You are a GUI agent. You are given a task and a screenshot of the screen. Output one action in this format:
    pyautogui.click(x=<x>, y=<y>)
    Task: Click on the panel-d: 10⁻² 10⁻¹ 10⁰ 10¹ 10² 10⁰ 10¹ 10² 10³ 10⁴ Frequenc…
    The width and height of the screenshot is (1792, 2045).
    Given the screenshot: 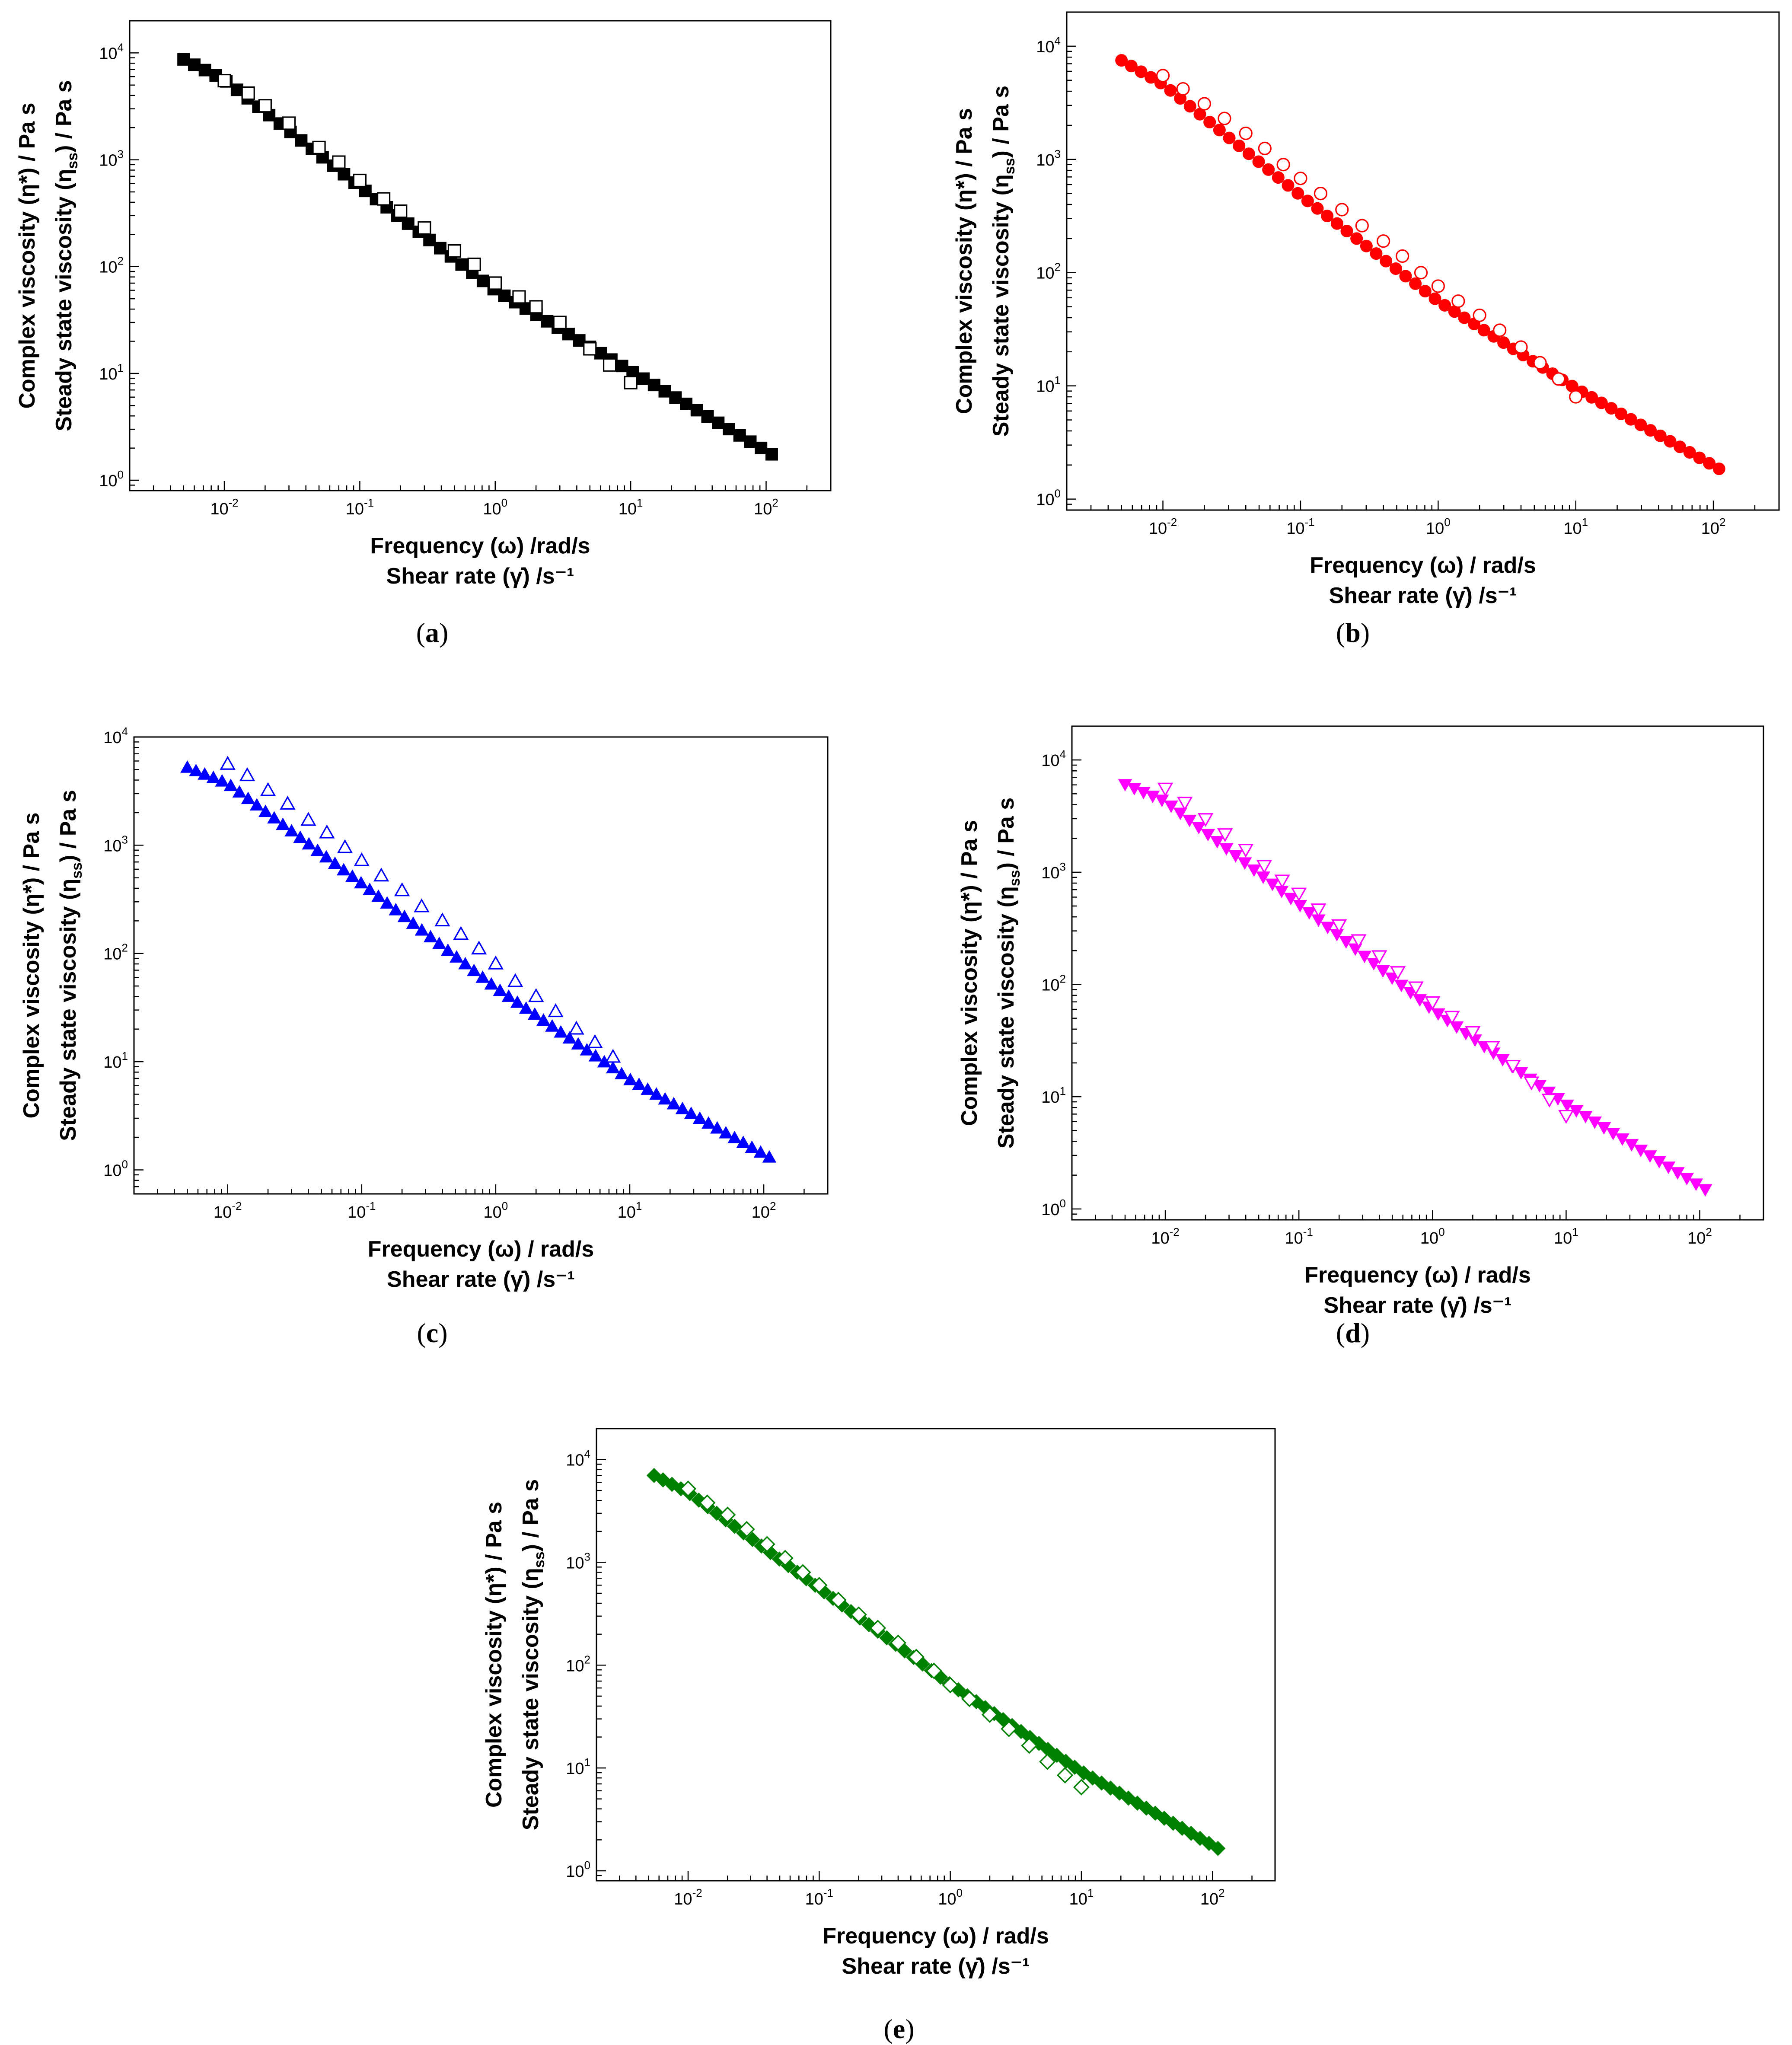 What is the action you would take?
    pyautogui.click(x=1360, y=1036)
    